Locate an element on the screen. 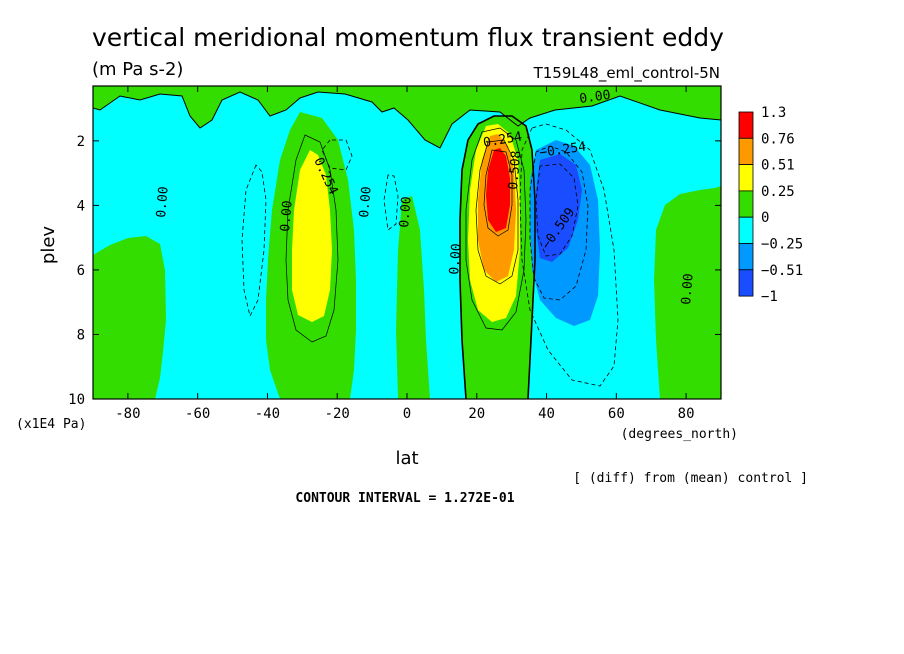 Image resolution: width=904 pixels, height=654 pixels. contour-fill-red-nh is located at coordinates (498, 190).